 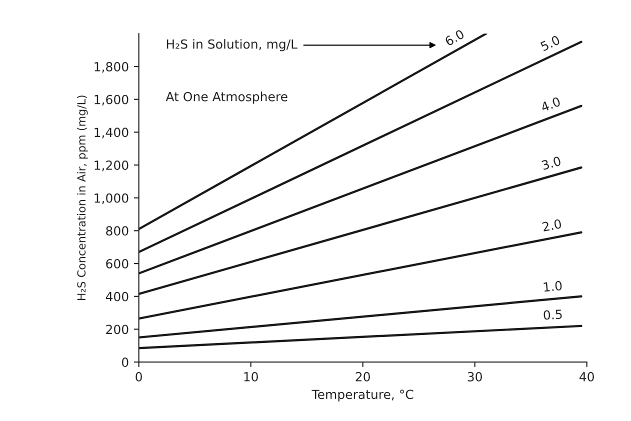 I want to click on x-tick-label: 40, so click(x=586, y=377).